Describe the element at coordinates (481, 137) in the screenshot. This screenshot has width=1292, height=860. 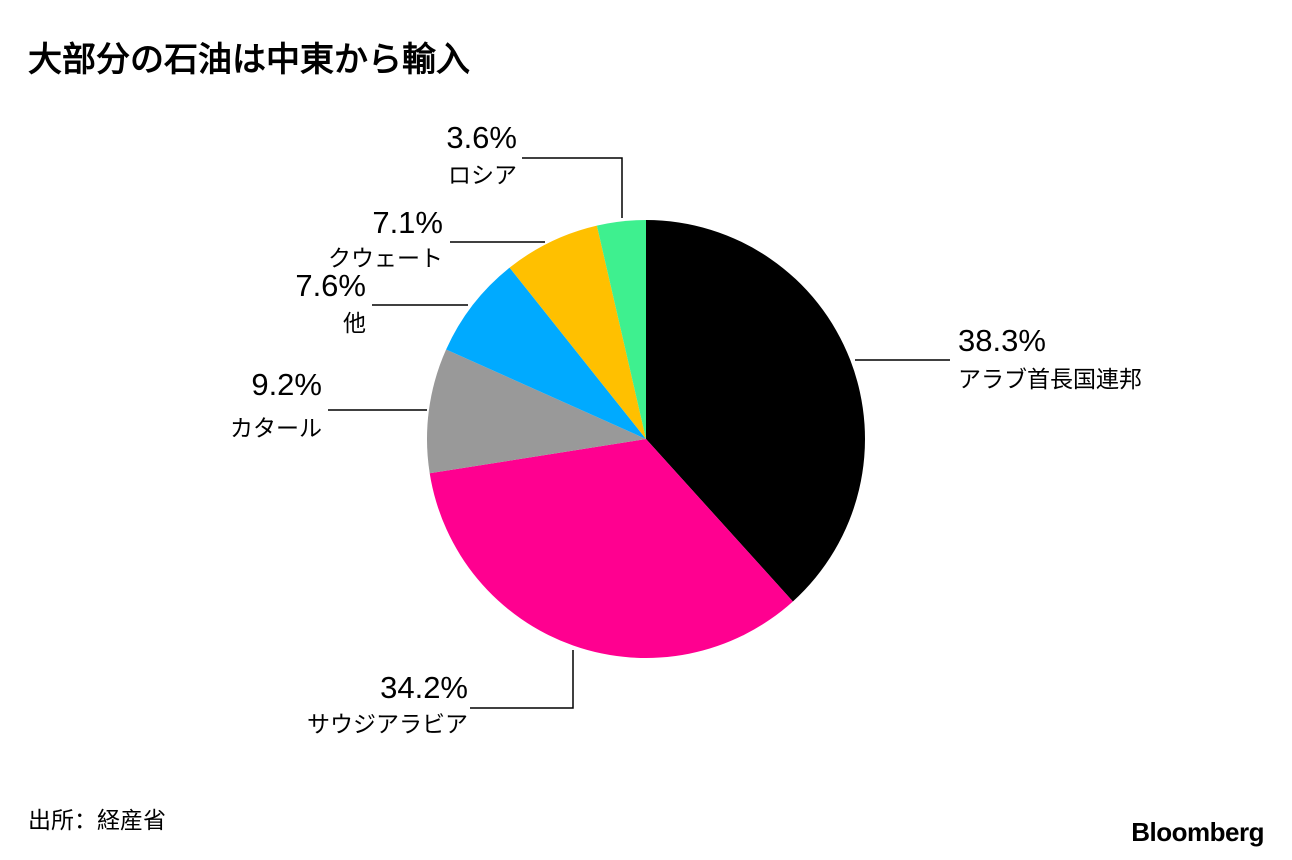
I see `value-label: 3.6%` at that location.